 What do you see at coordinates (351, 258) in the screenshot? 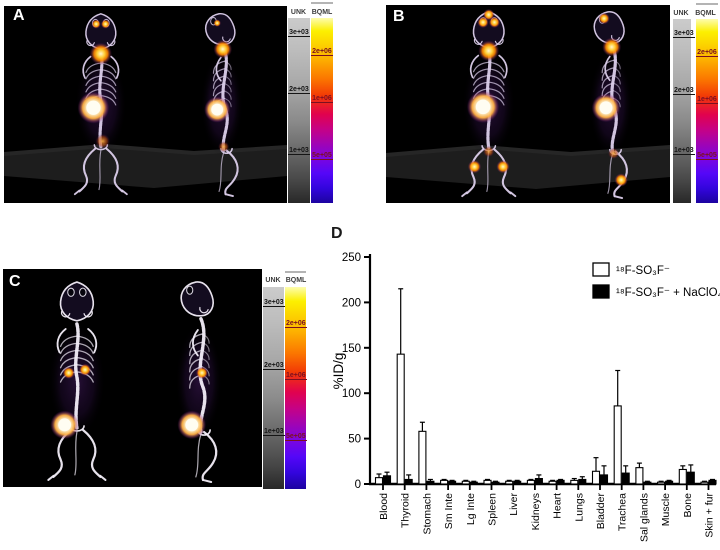
I see `y-tick-label: 250` at bounding box center [351, 258].